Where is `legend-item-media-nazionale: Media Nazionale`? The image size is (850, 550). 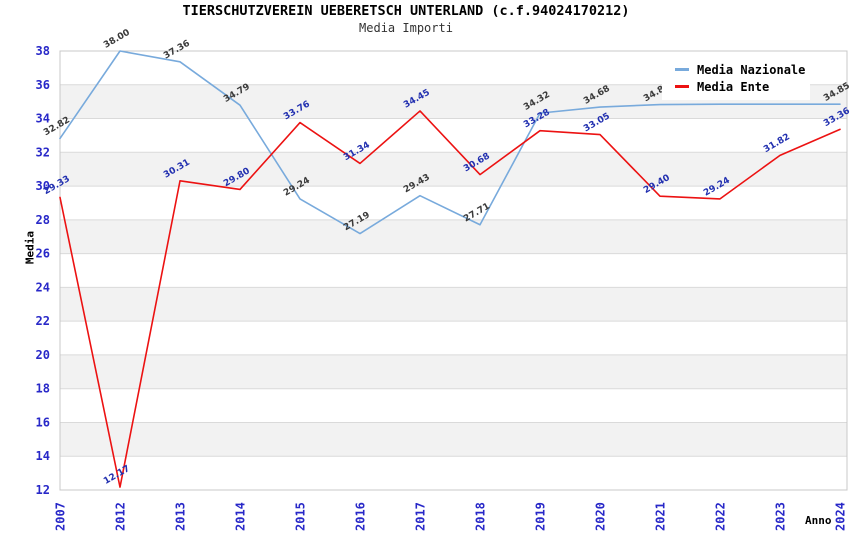 legend-item-media-nazionale: Media Nazionale is located at coordinates (736, 69).